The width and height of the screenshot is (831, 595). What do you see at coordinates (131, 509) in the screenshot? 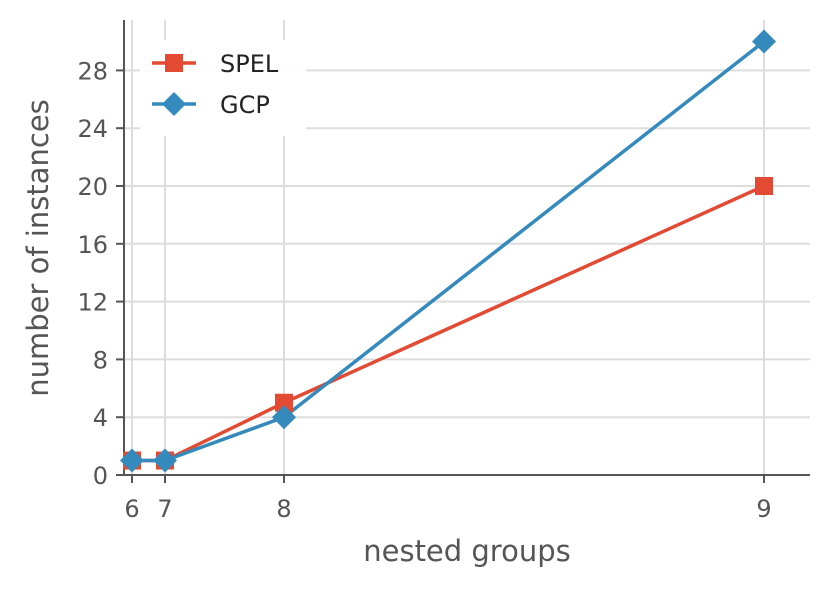
I see `x-tick-label: 6` at bounding box center [131, 509].